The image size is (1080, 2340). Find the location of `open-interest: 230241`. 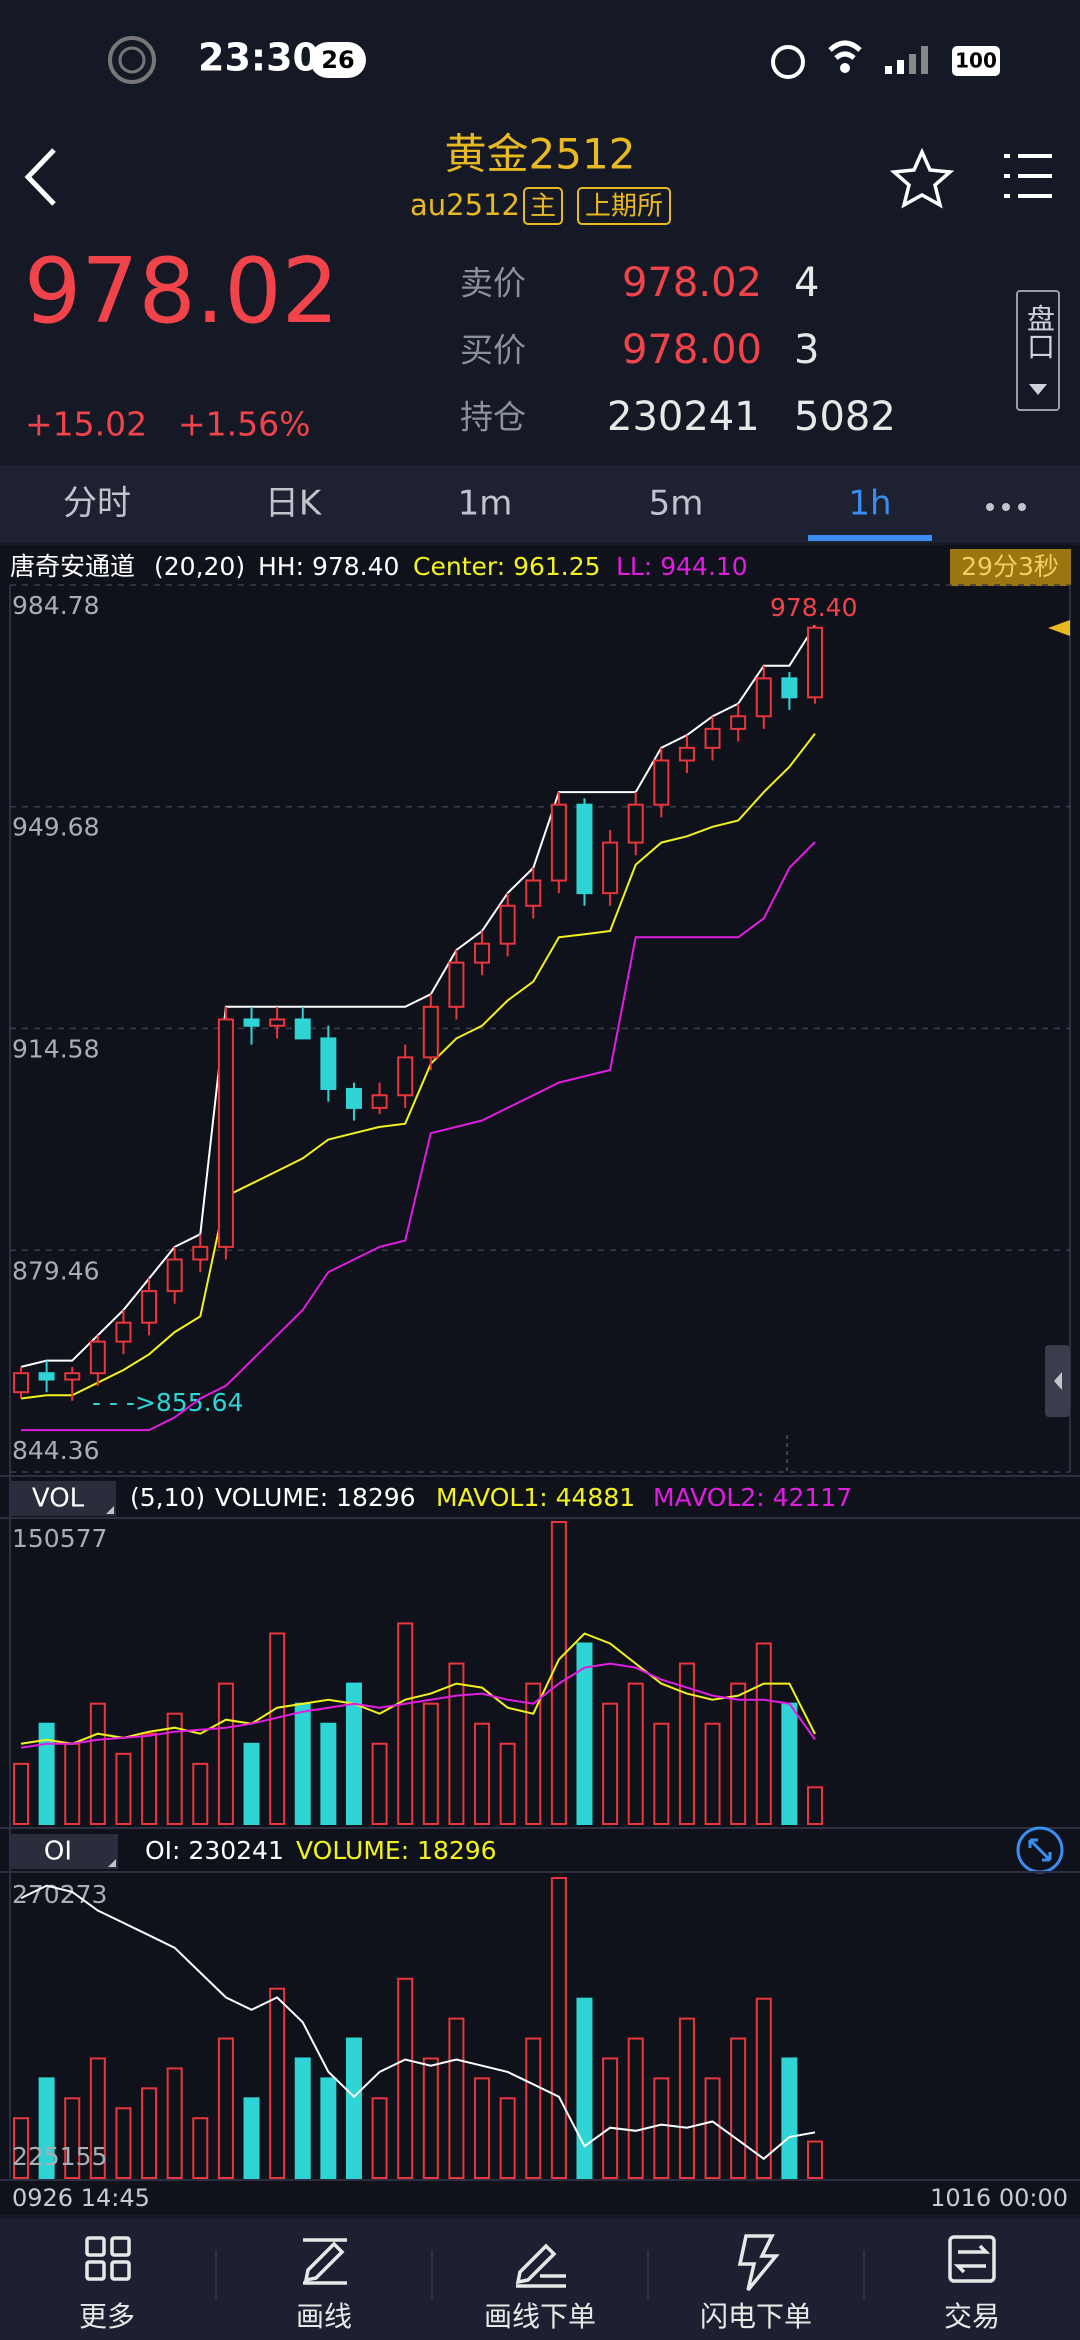

open-interest: 230241 is located at coordinates (683, 417).